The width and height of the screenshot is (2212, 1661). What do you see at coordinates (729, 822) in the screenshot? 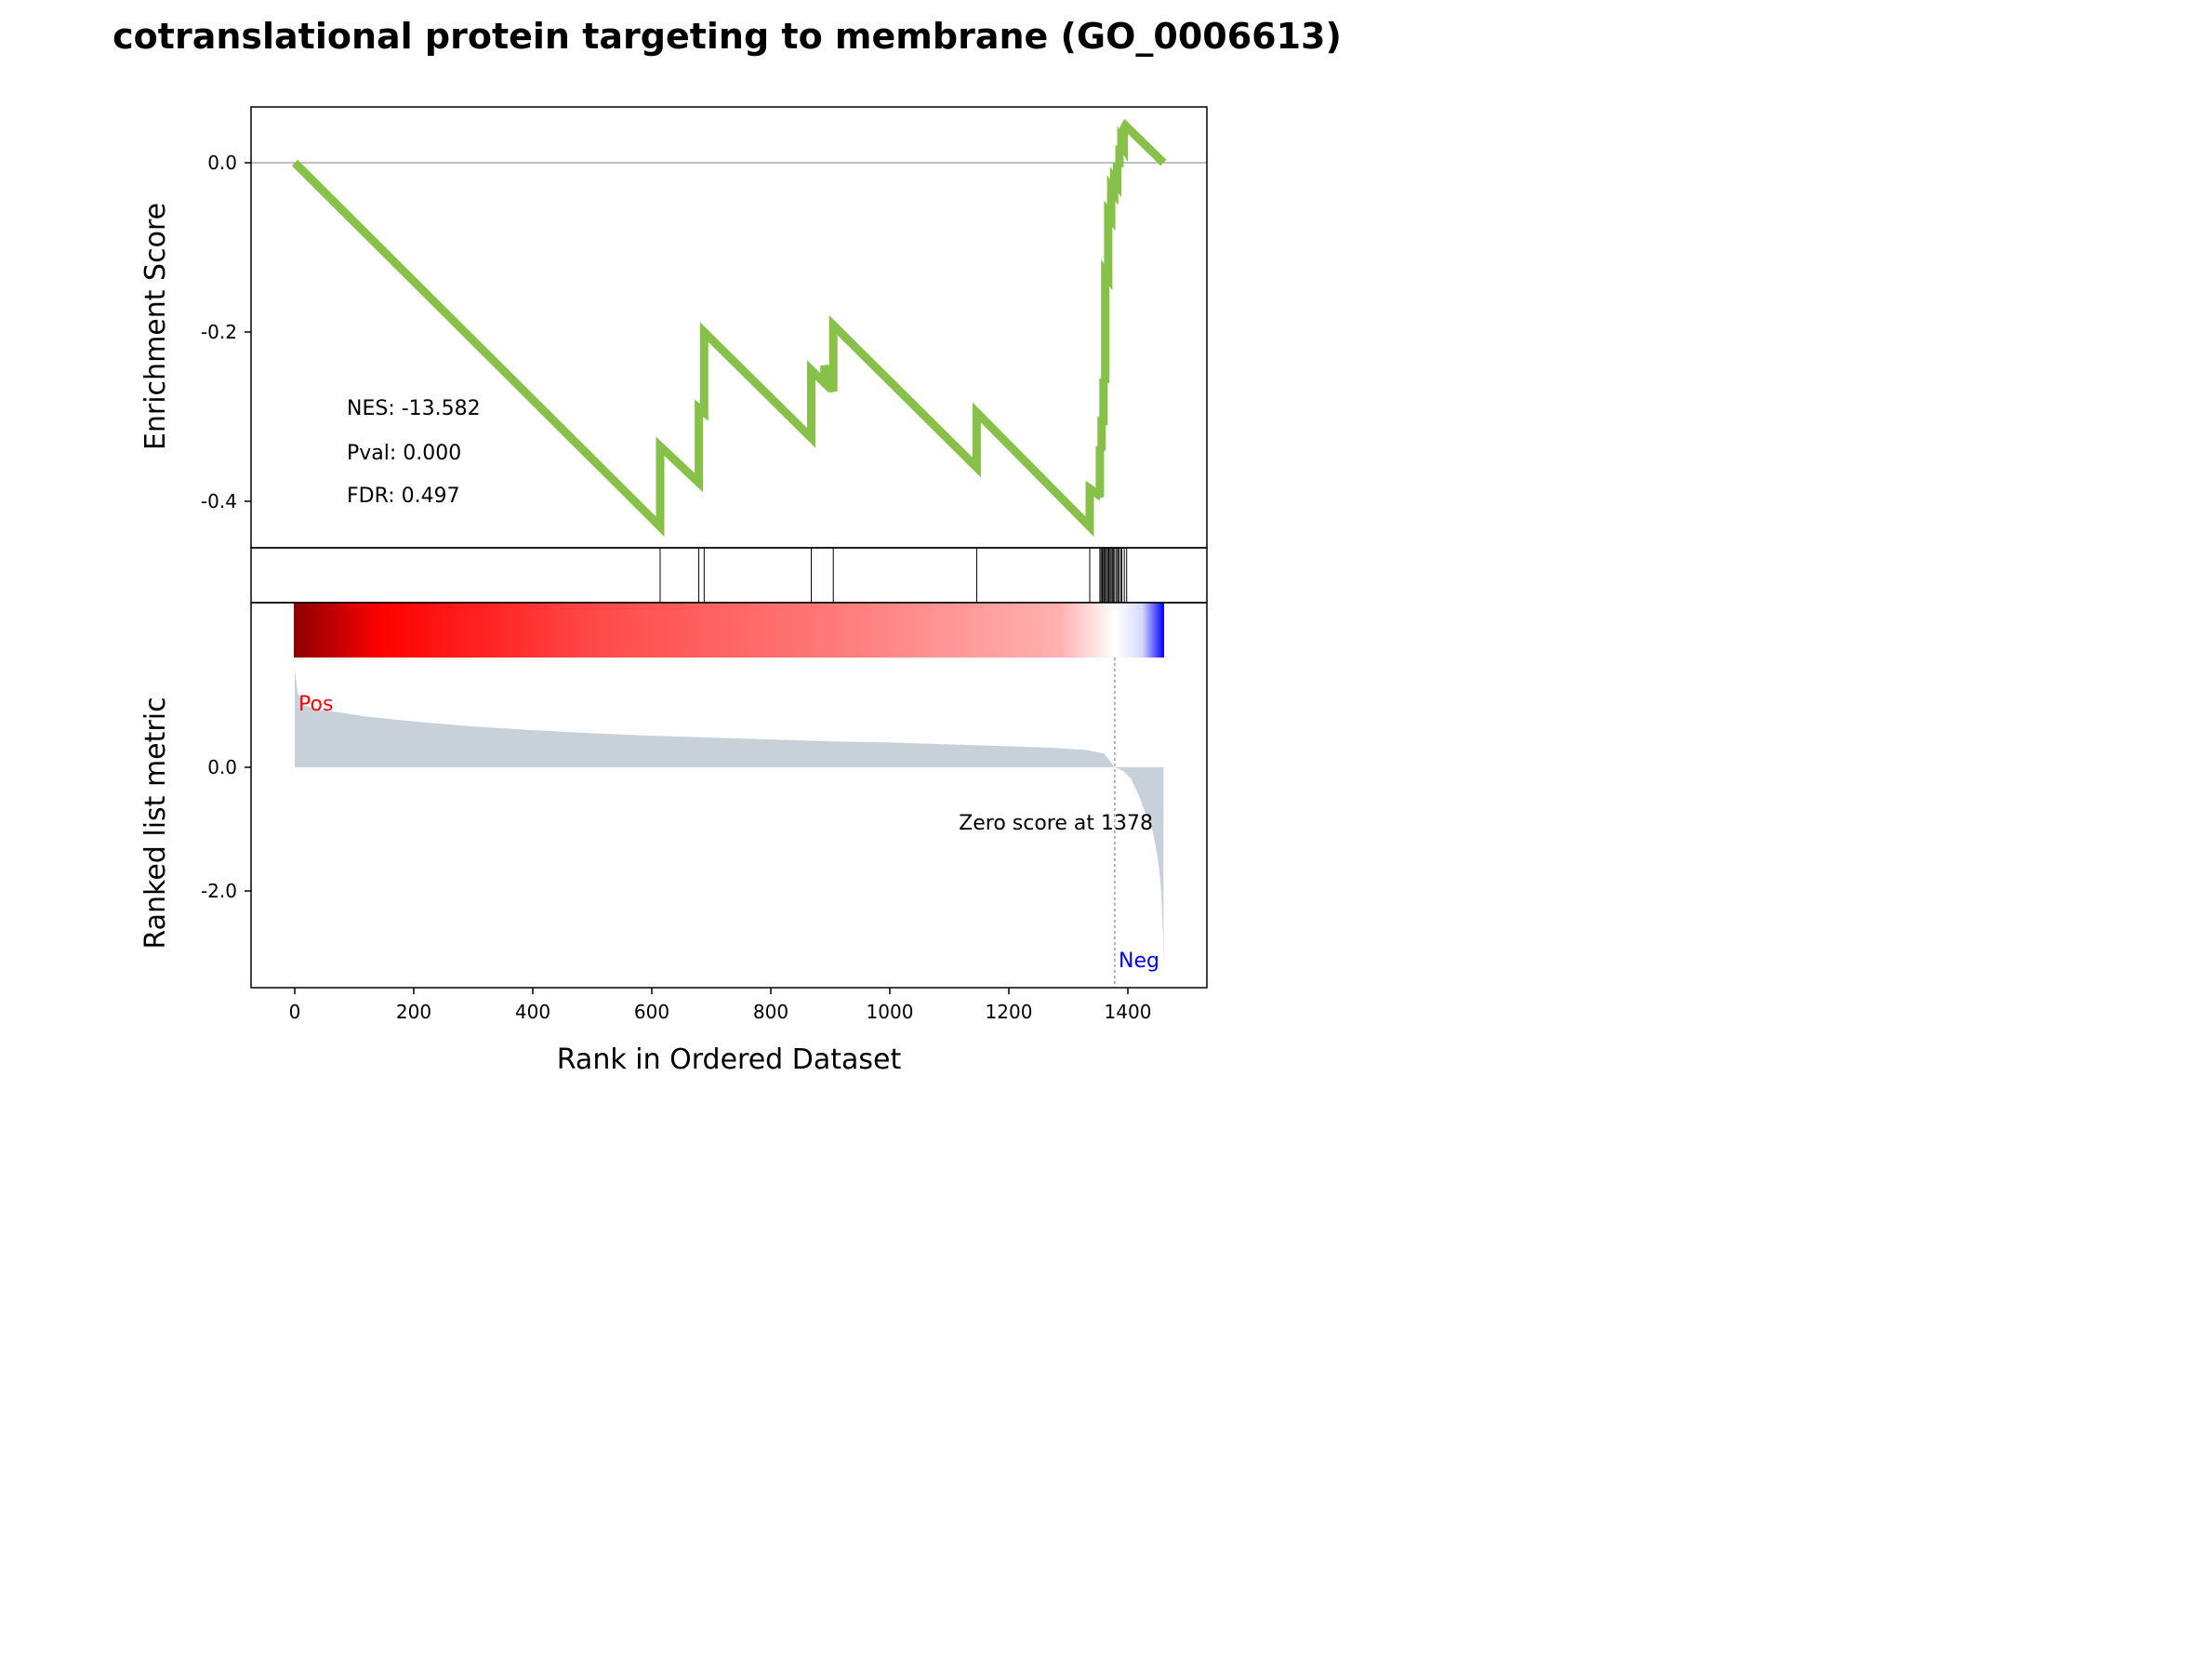
I see `ranked-metric-area` at bounding box center [729, 822].